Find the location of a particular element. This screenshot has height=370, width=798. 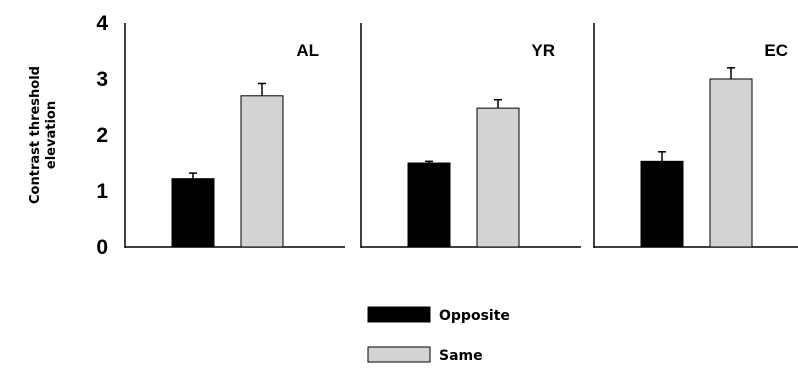

panel-label: EC is located at coordinates (776, 50).